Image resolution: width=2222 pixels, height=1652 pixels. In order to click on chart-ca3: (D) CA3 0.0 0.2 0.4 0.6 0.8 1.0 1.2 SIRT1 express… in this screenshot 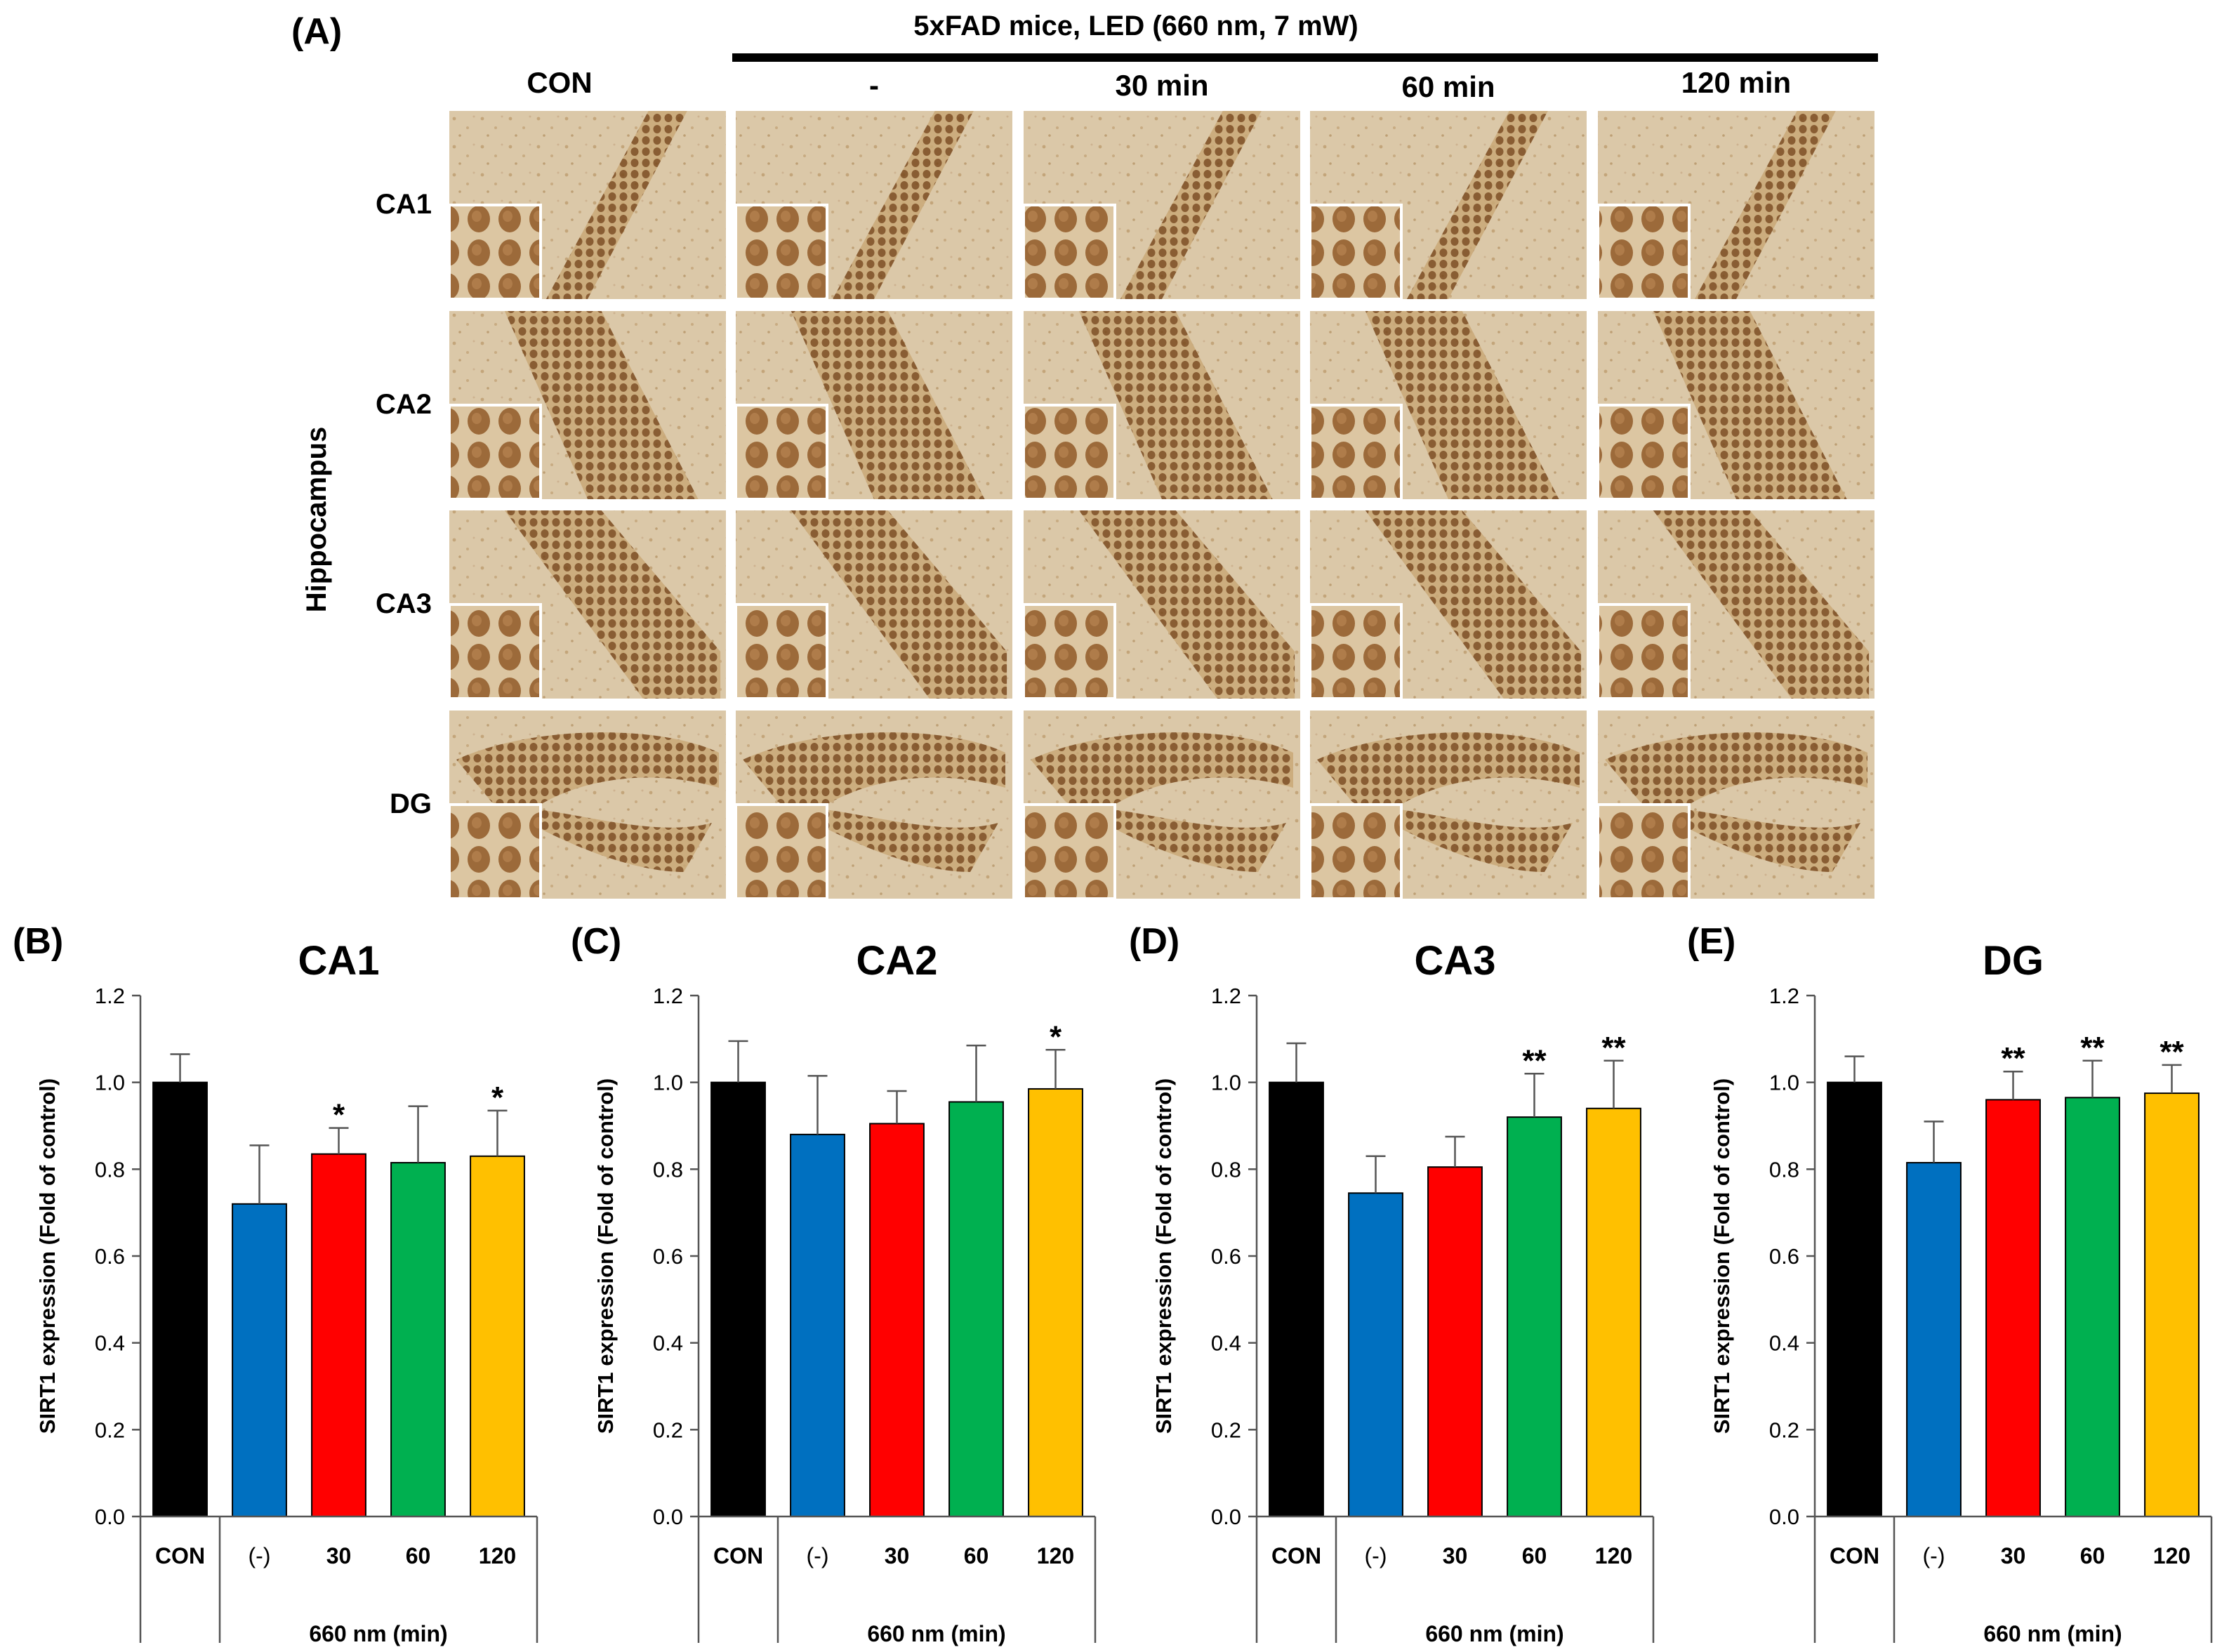, I will do `click(1392, 1283)`.